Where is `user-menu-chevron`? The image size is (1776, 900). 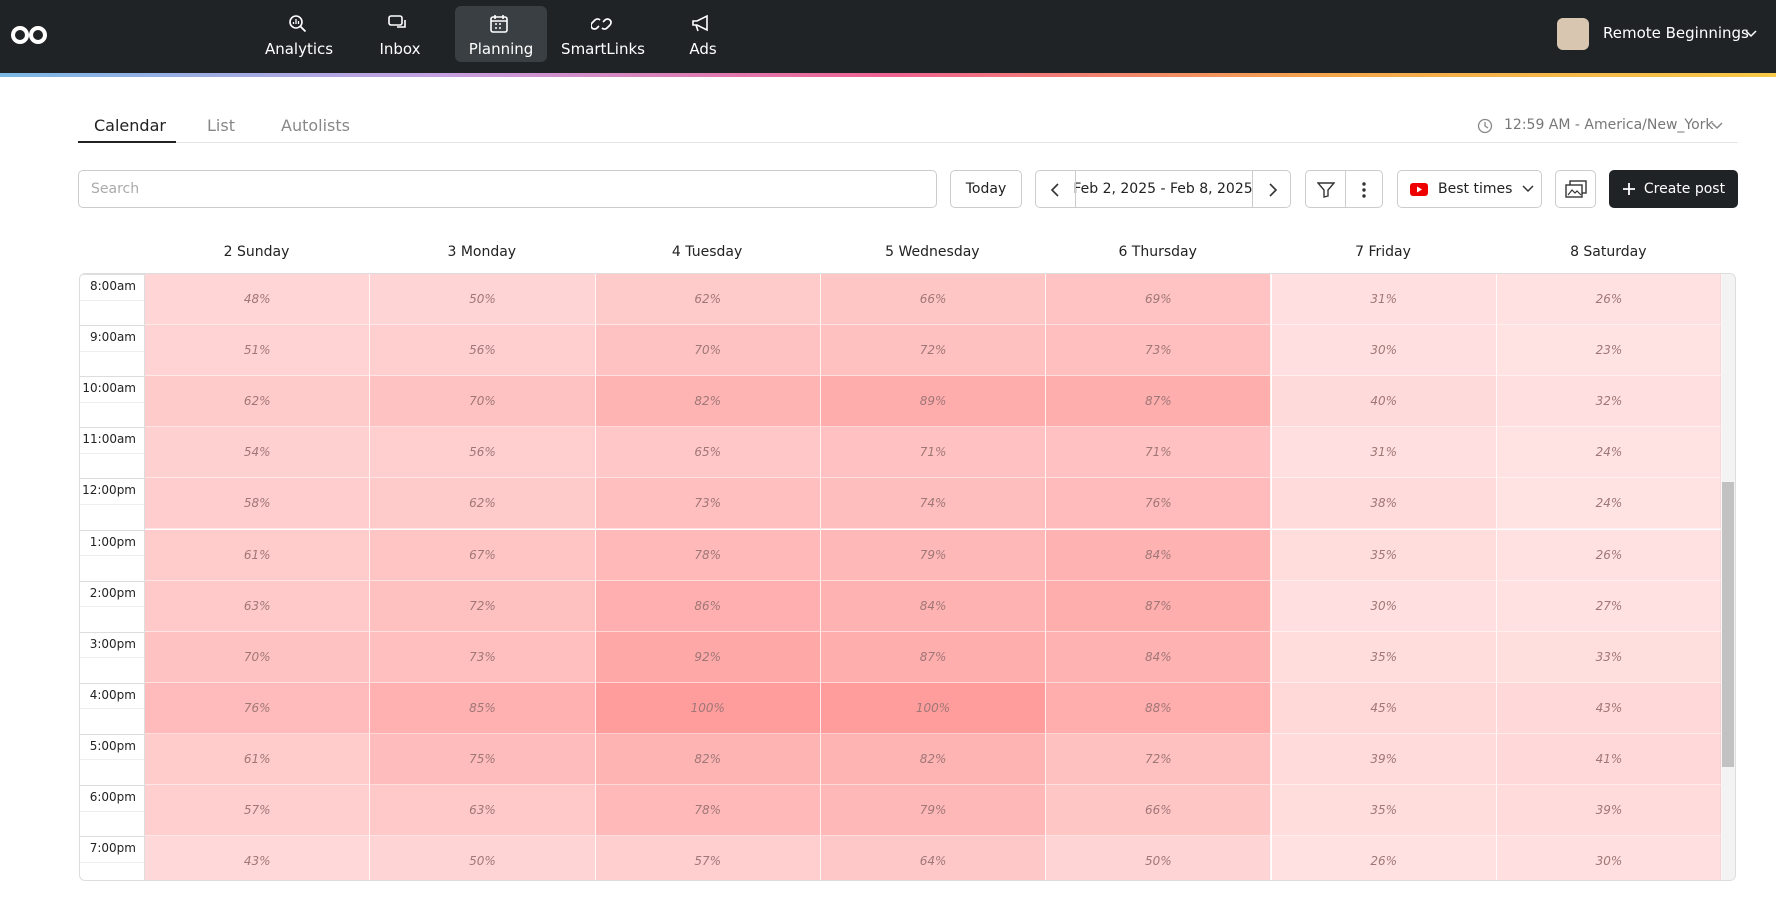
user-menu-chevron is located at coordinates (1751, 34).